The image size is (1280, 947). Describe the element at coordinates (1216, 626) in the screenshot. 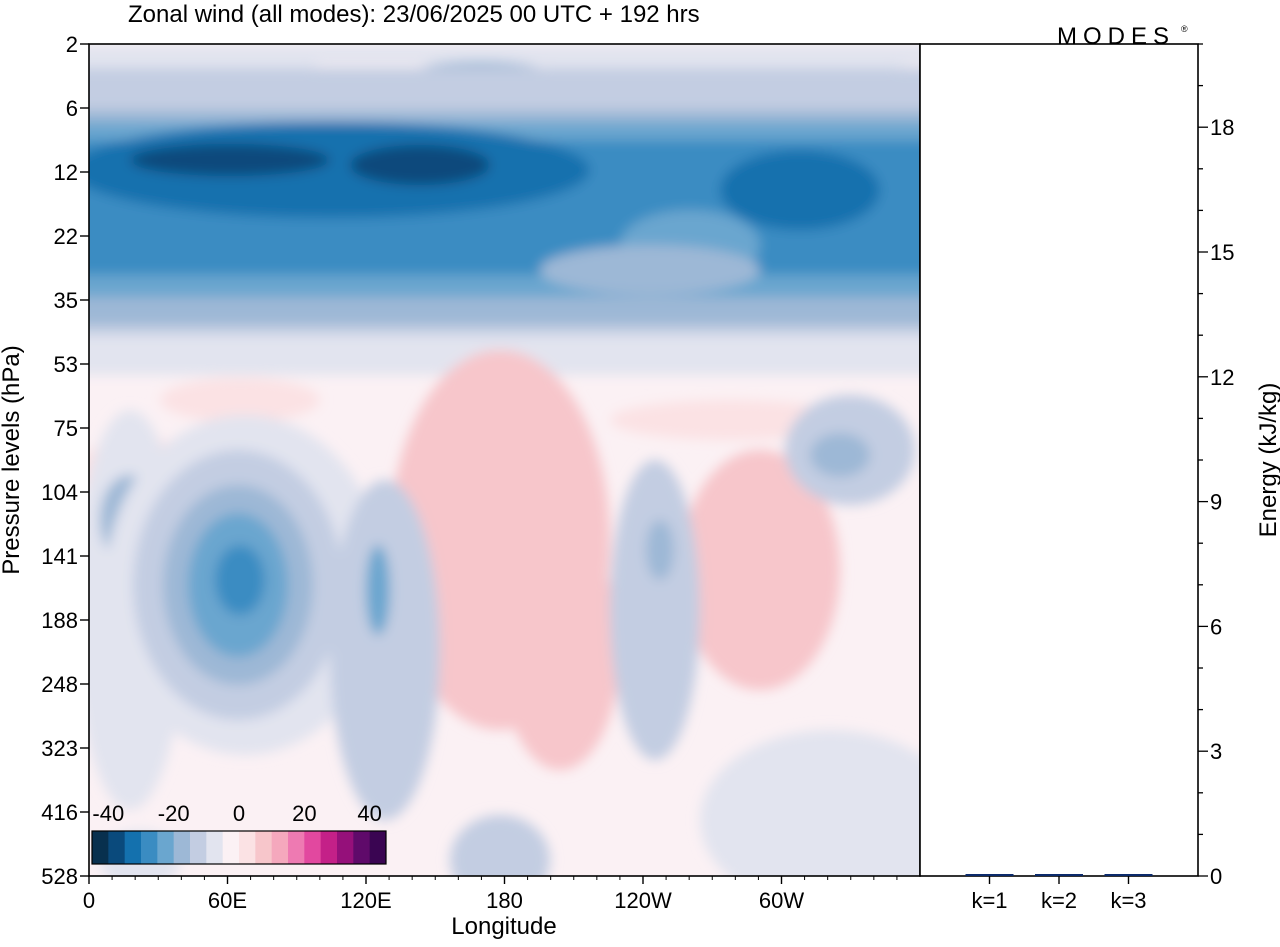

I see `energy-tick-label: 6` at that location.